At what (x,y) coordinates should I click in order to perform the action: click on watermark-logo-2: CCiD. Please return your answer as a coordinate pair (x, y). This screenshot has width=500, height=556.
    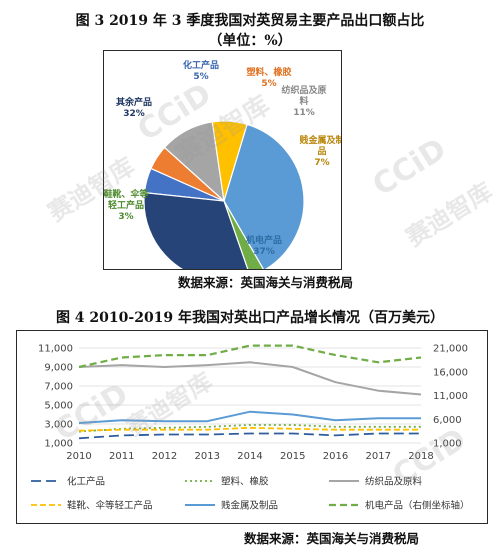
    Looking at the image, I should click on (409, 167).